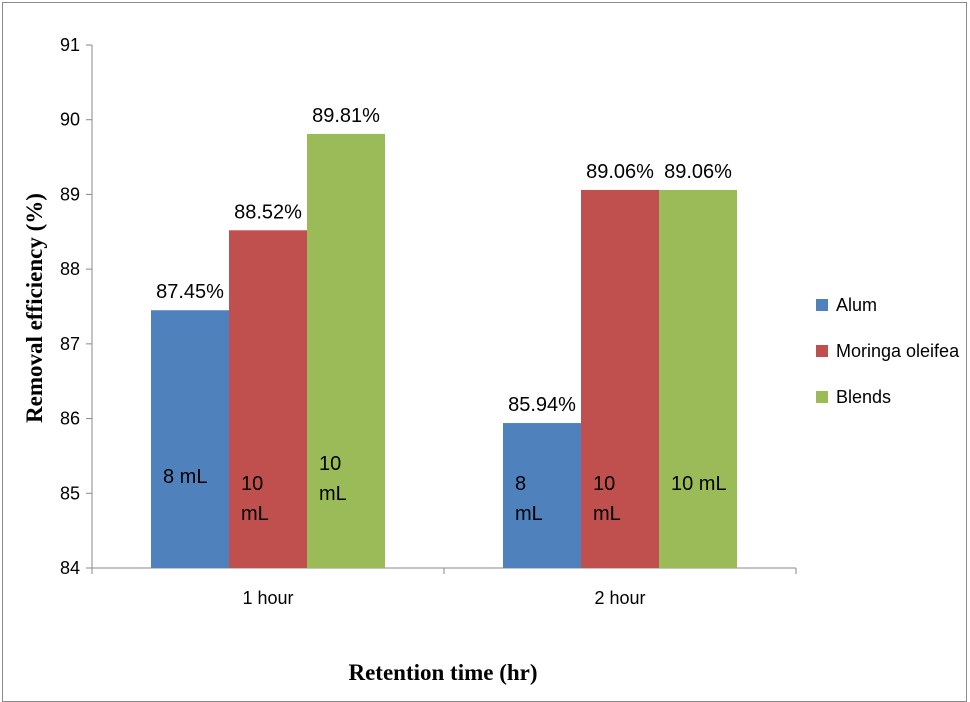 Image resolution: width=970 pixels, height=702 pixels. Describe the element at coordinates (346, 116) in the screenshot. I see `value-label: 89.81%` at that location.